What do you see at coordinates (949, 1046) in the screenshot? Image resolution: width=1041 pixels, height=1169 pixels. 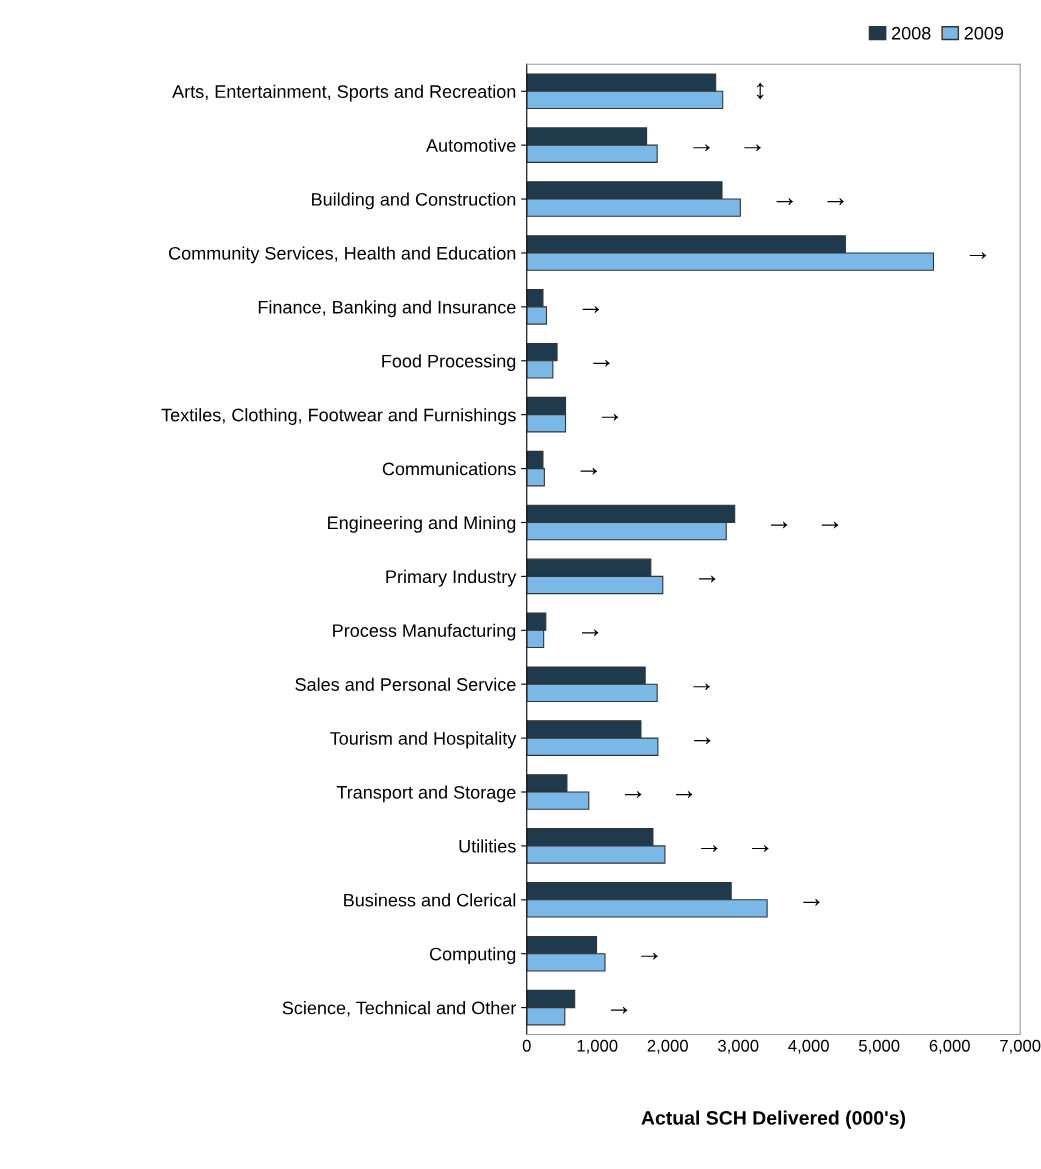 I see `x-tick-label: 6,000` at bounding box center [949, 1046].